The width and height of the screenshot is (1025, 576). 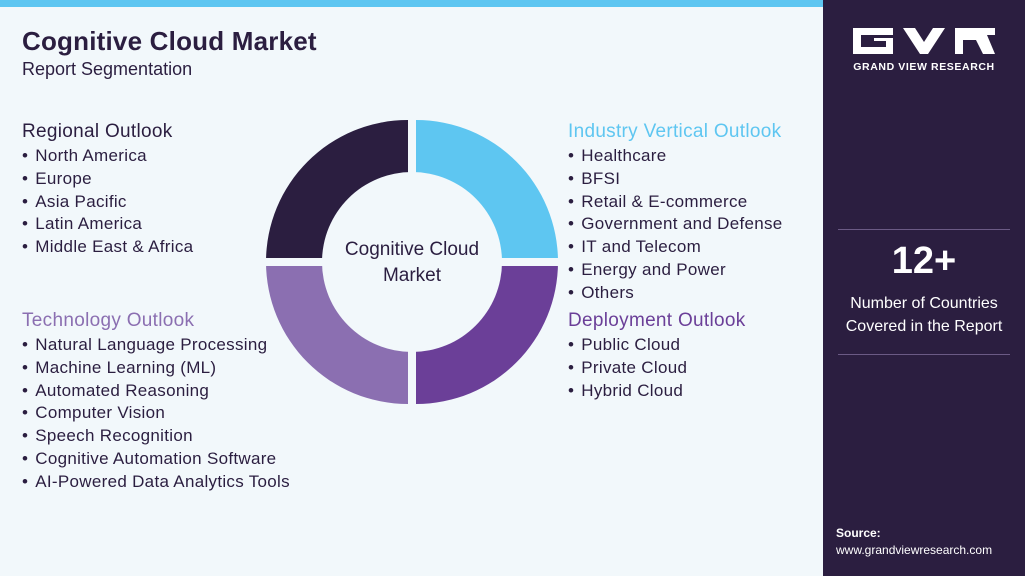 I want to click on list-item: Machine Learning (ML), so click(x=156, y=368).